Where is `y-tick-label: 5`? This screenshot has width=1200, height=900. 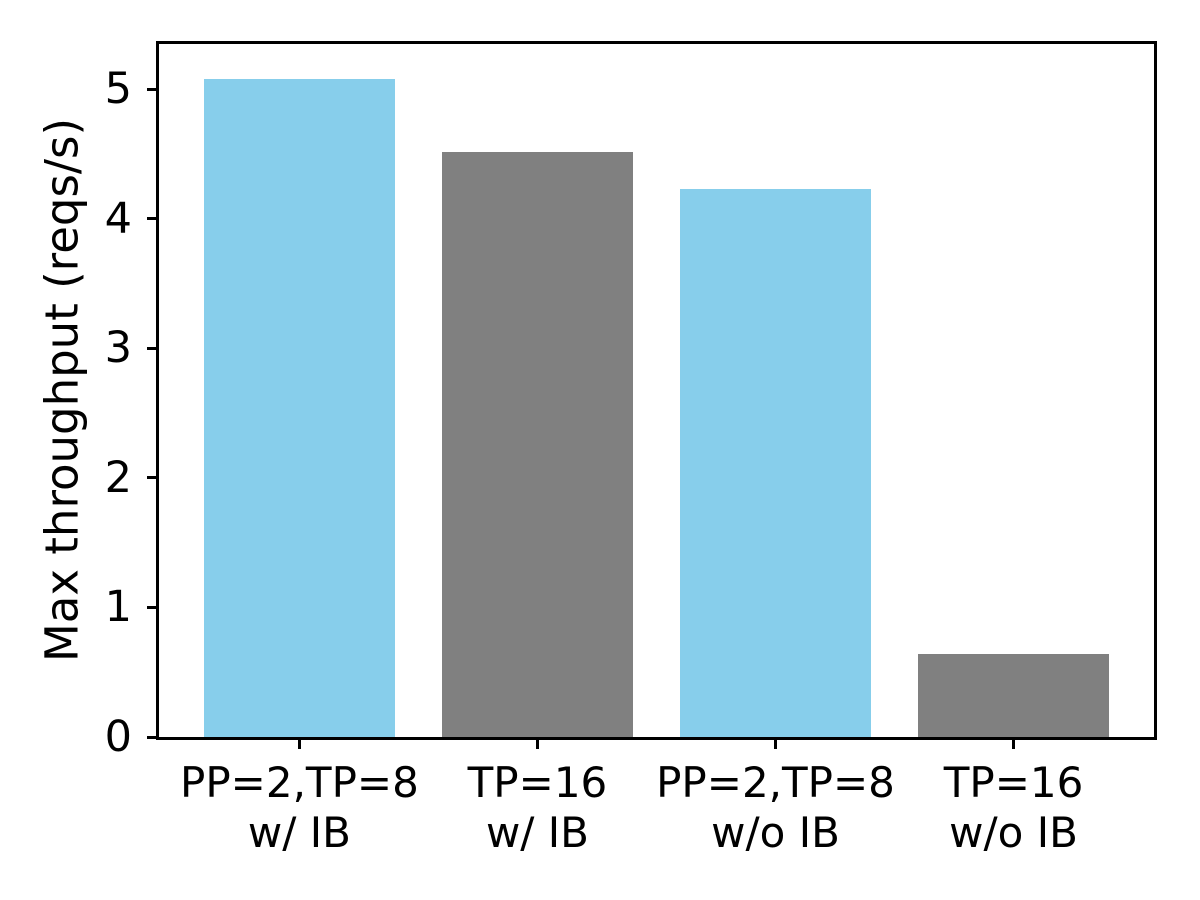
y-tick-label: 5 is located at coordinates (118, 89).